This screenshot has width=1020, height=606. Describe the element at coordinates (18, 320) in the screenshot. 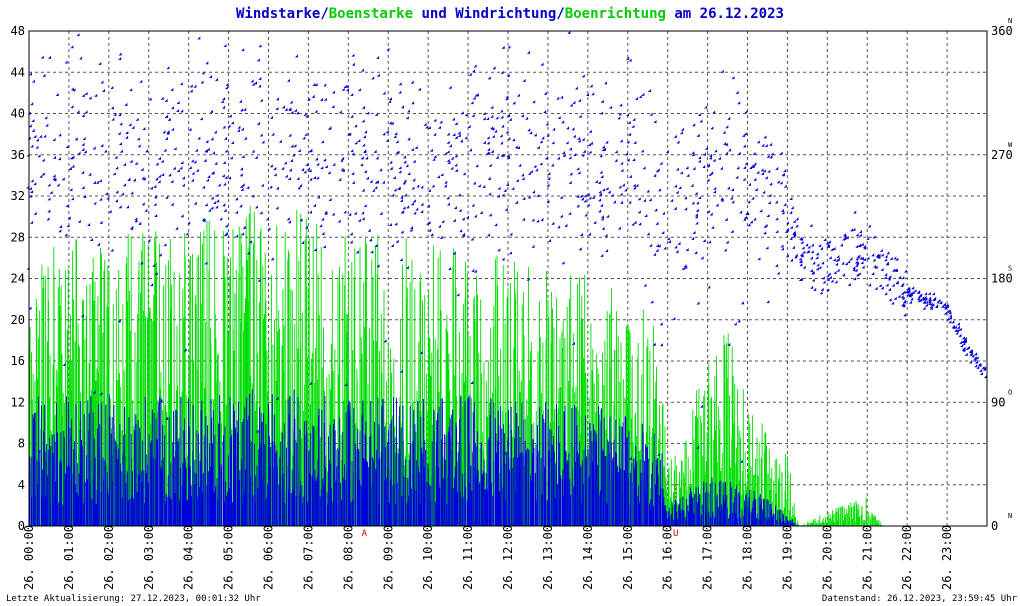

I see `y-left-tick-label: 20` at that location.